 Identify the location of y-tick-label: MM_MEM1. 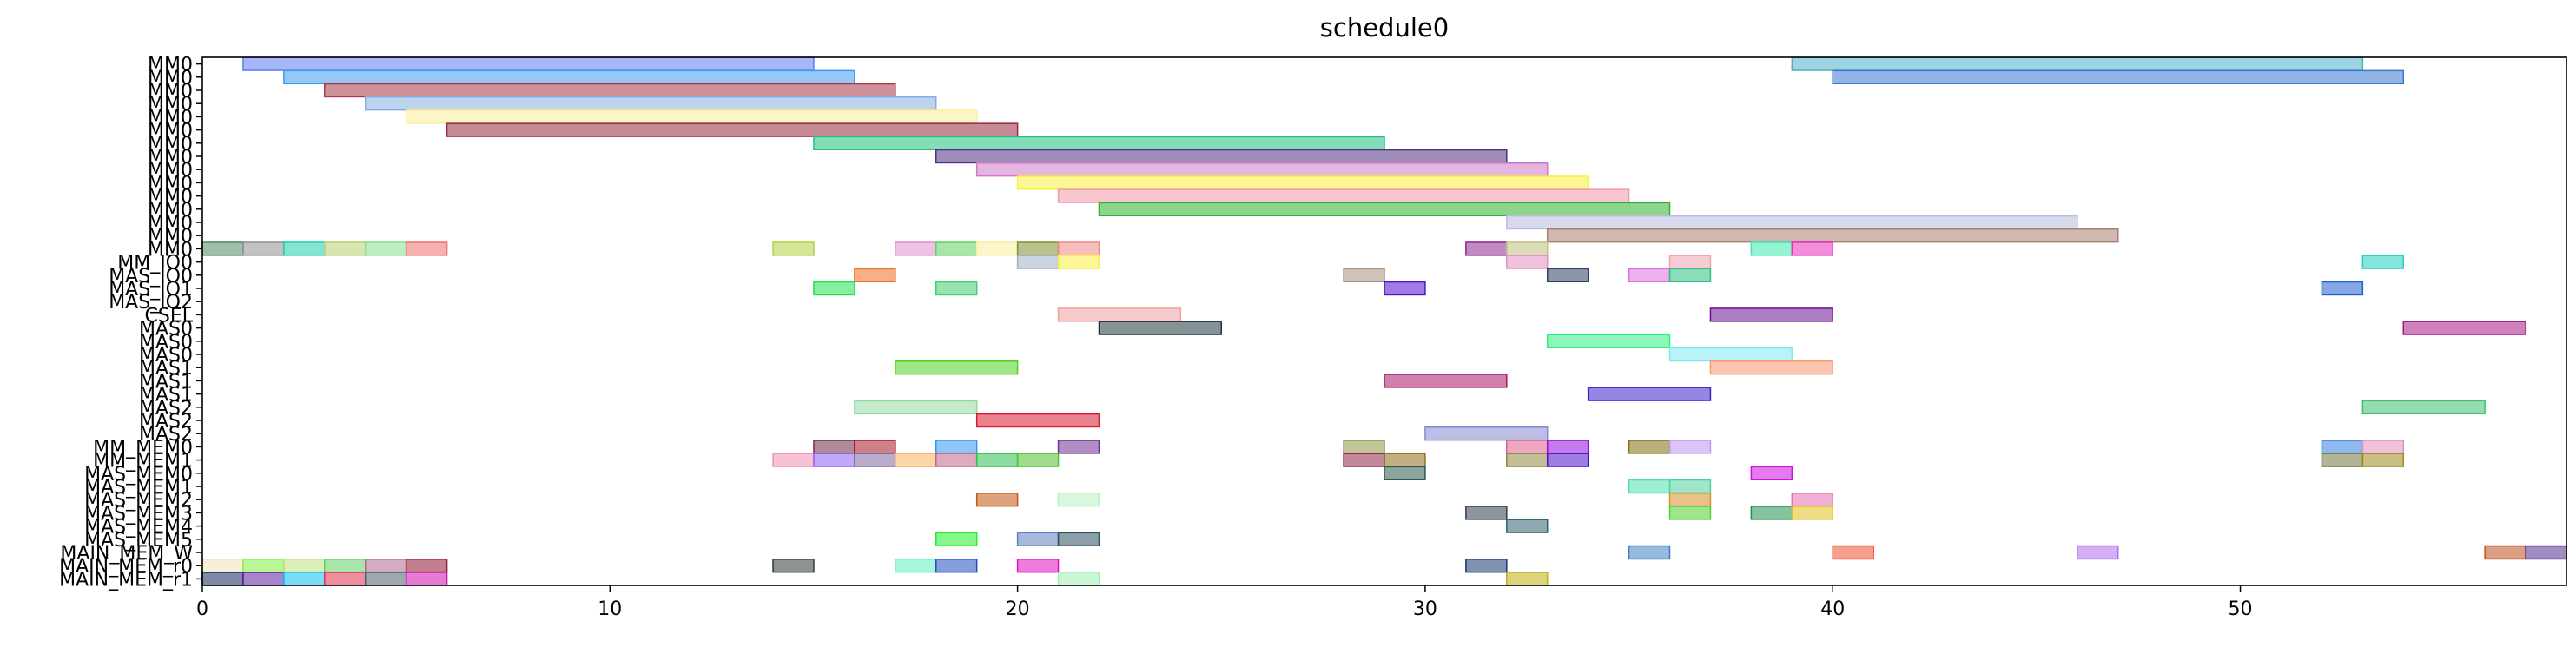
(143, 462).